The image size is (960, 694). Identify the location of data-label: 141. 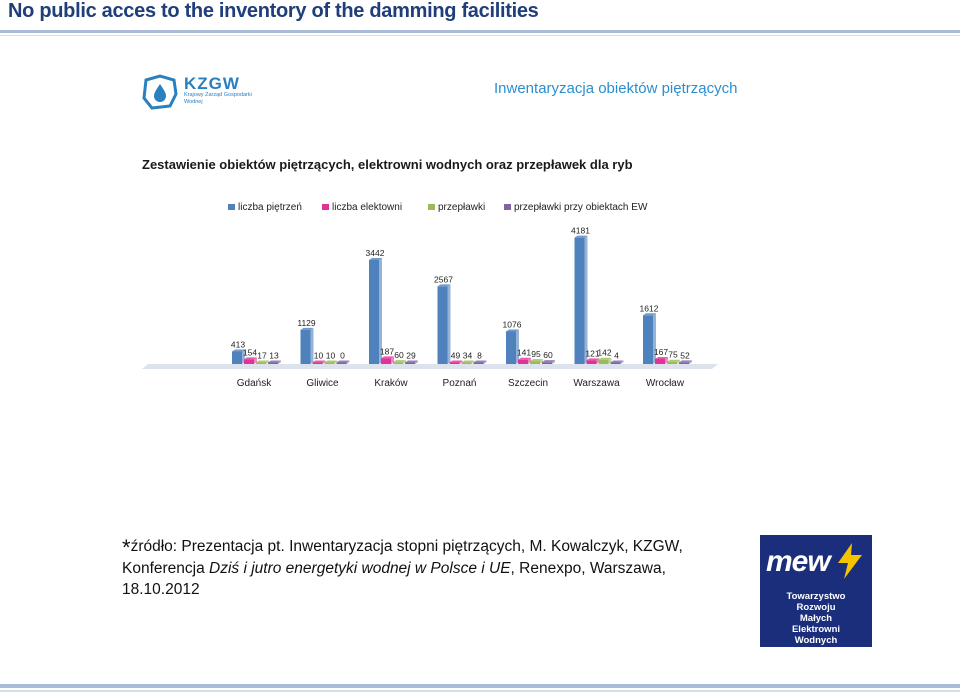
(524, 353).